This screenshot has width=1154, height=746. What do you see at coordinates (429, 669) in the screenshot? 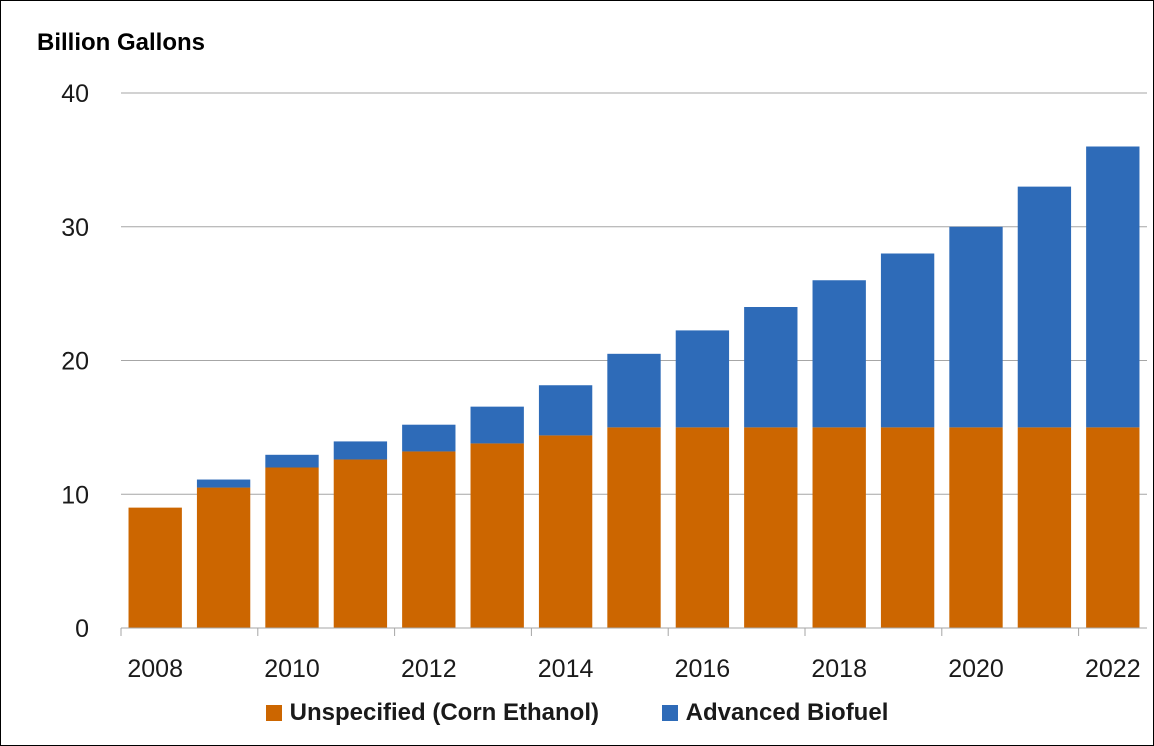
I see `x-tick-label-2012: 2012` at bounding box center [429, 669].